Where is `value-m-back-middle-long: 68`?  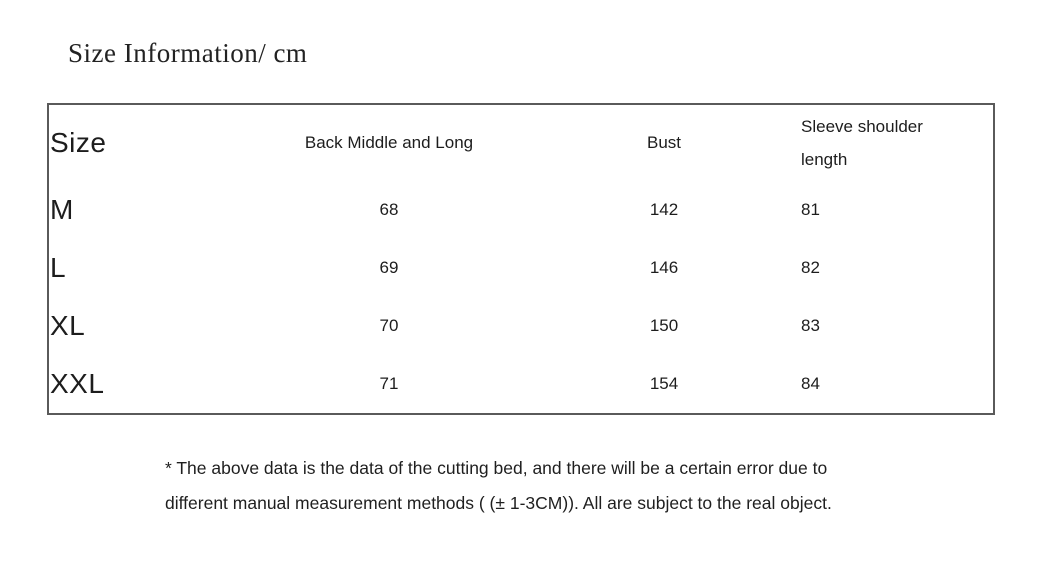 value-m-back-middle-long: 68 is located at coordinates (389, 209).